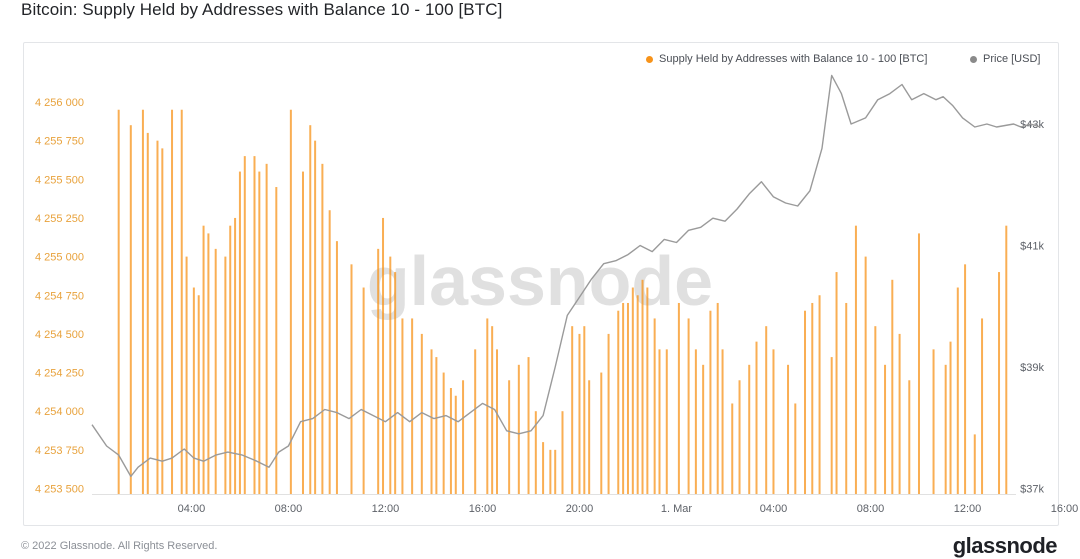 The height and width of the screenshot is (559, 1080). Describe the element at coordinates (580, 509) in the screenshot. I see `x-tick-label: 20:00` at that location.